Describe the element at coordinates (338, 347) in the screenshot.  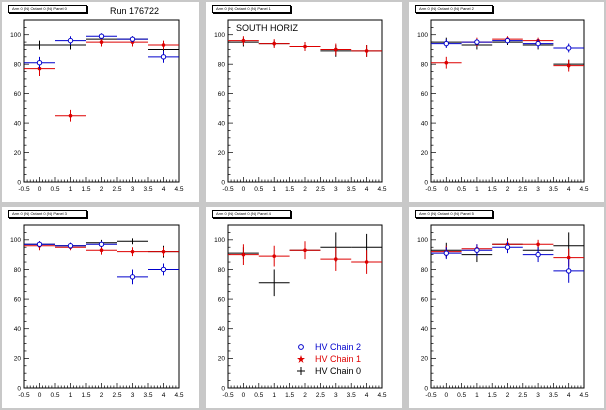
I see `legend-label: HV Chain 2` at that location.